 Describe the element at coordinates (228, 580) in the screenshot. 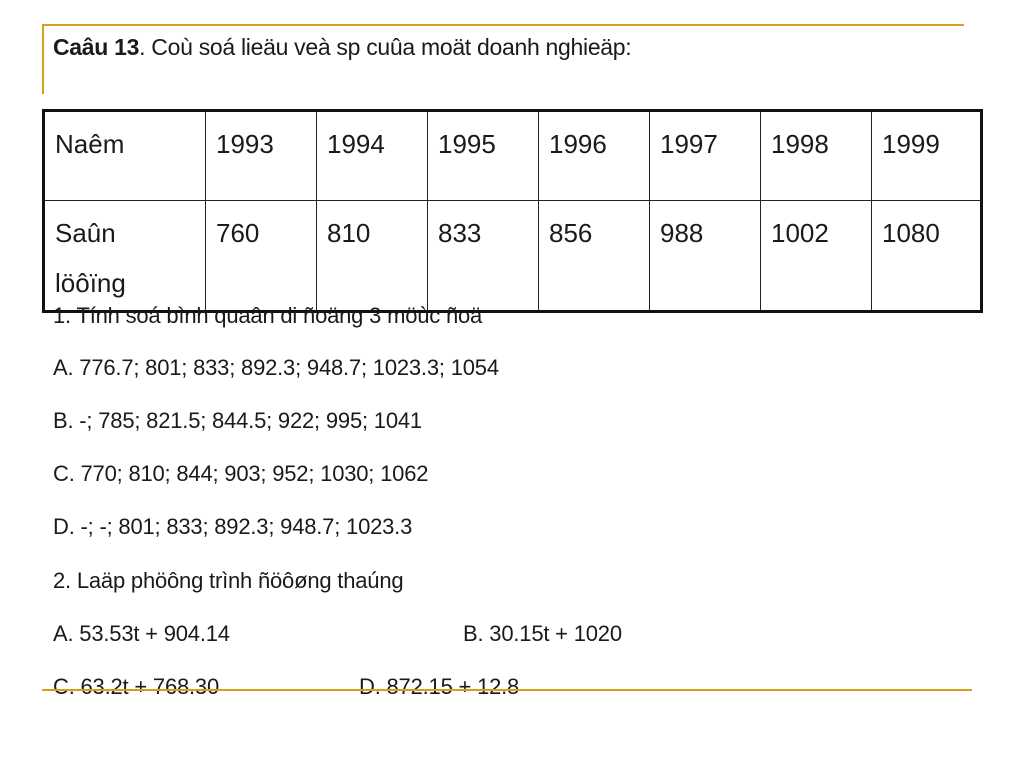

I see `question2-prompt: 2. Laäp phöông trình ñöôøng thaúng` at that location.